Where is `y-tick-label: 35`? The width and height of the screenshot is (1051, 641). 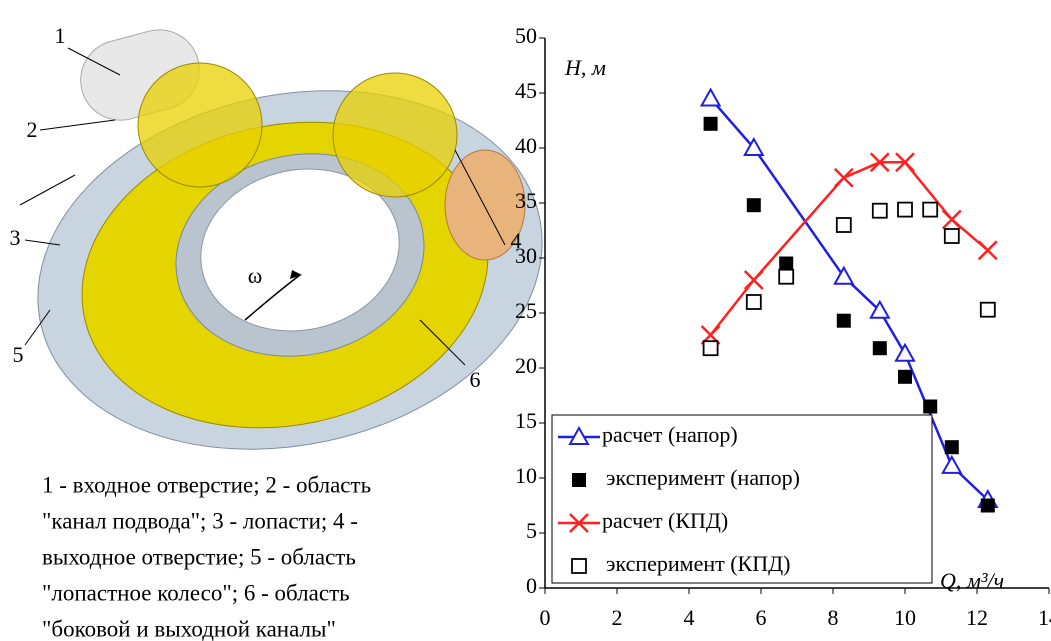 y-tick-label: 35 is located at coordinates (526, 200).